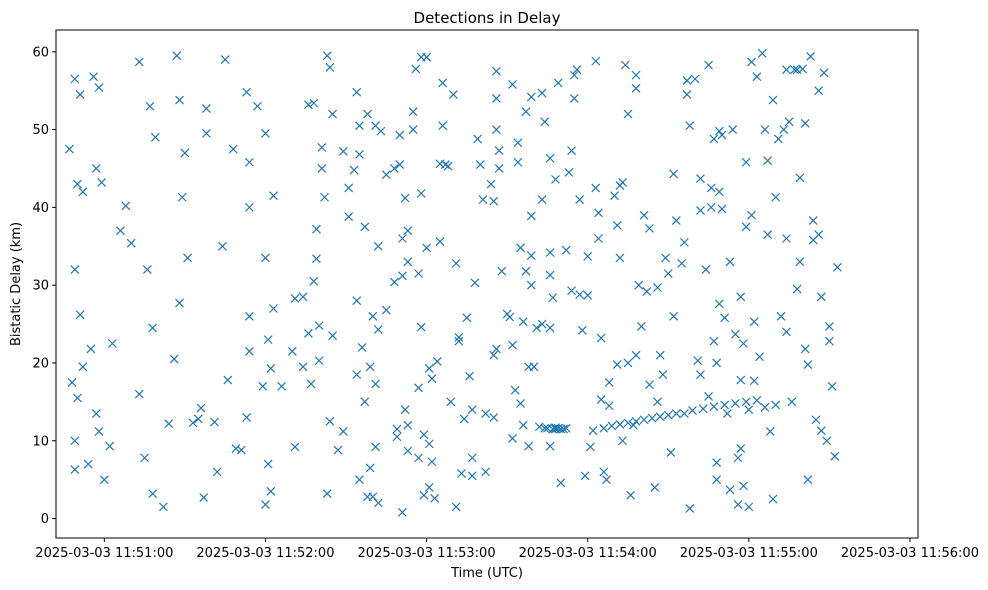  I want to click on y-tick-label: 10, so click(40, 441).